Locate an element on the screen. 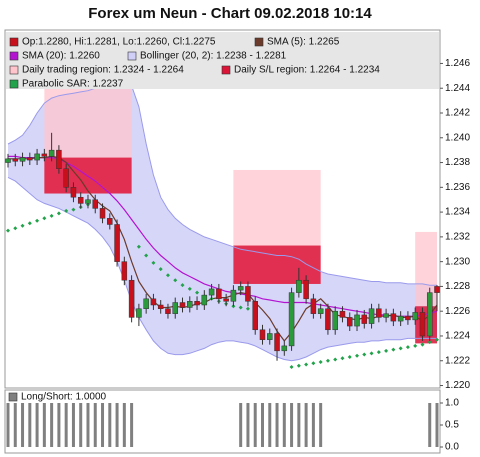 This screenshot has width=480, height=457. y-tick-label: 1.238 is located at coordinates (457, 162).